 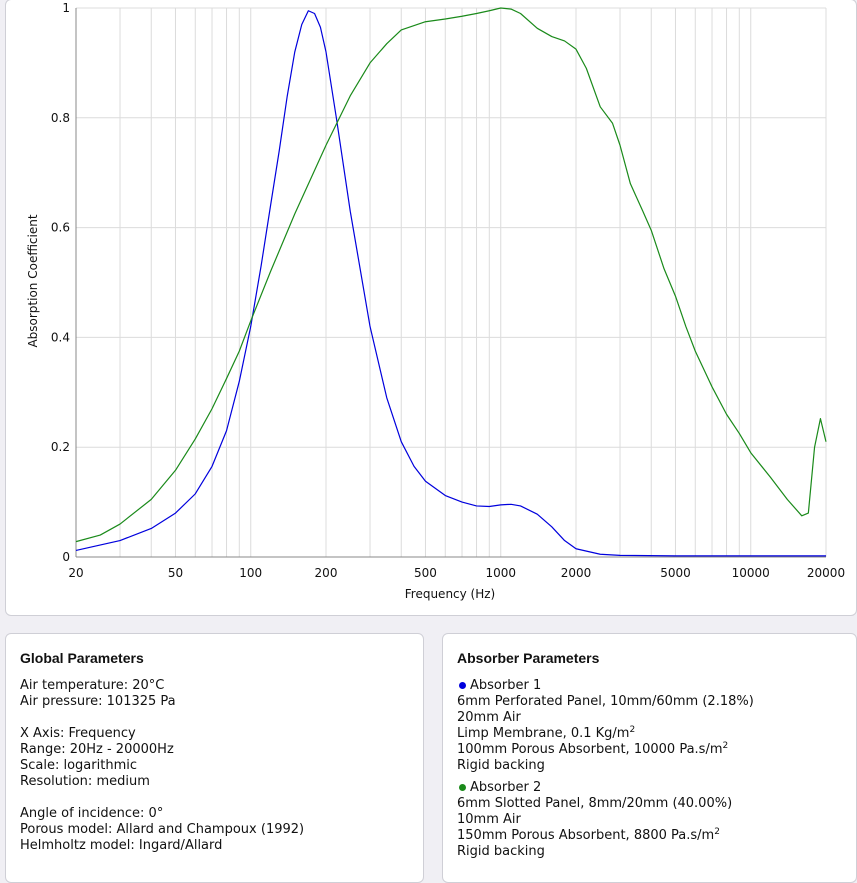 What do you see at coordinates (546, 733) in the screenshot?
I see `absorber-1-layer-3: Limp Membrane, 0.1 Kg/m2` at bounding box center [546, 733].